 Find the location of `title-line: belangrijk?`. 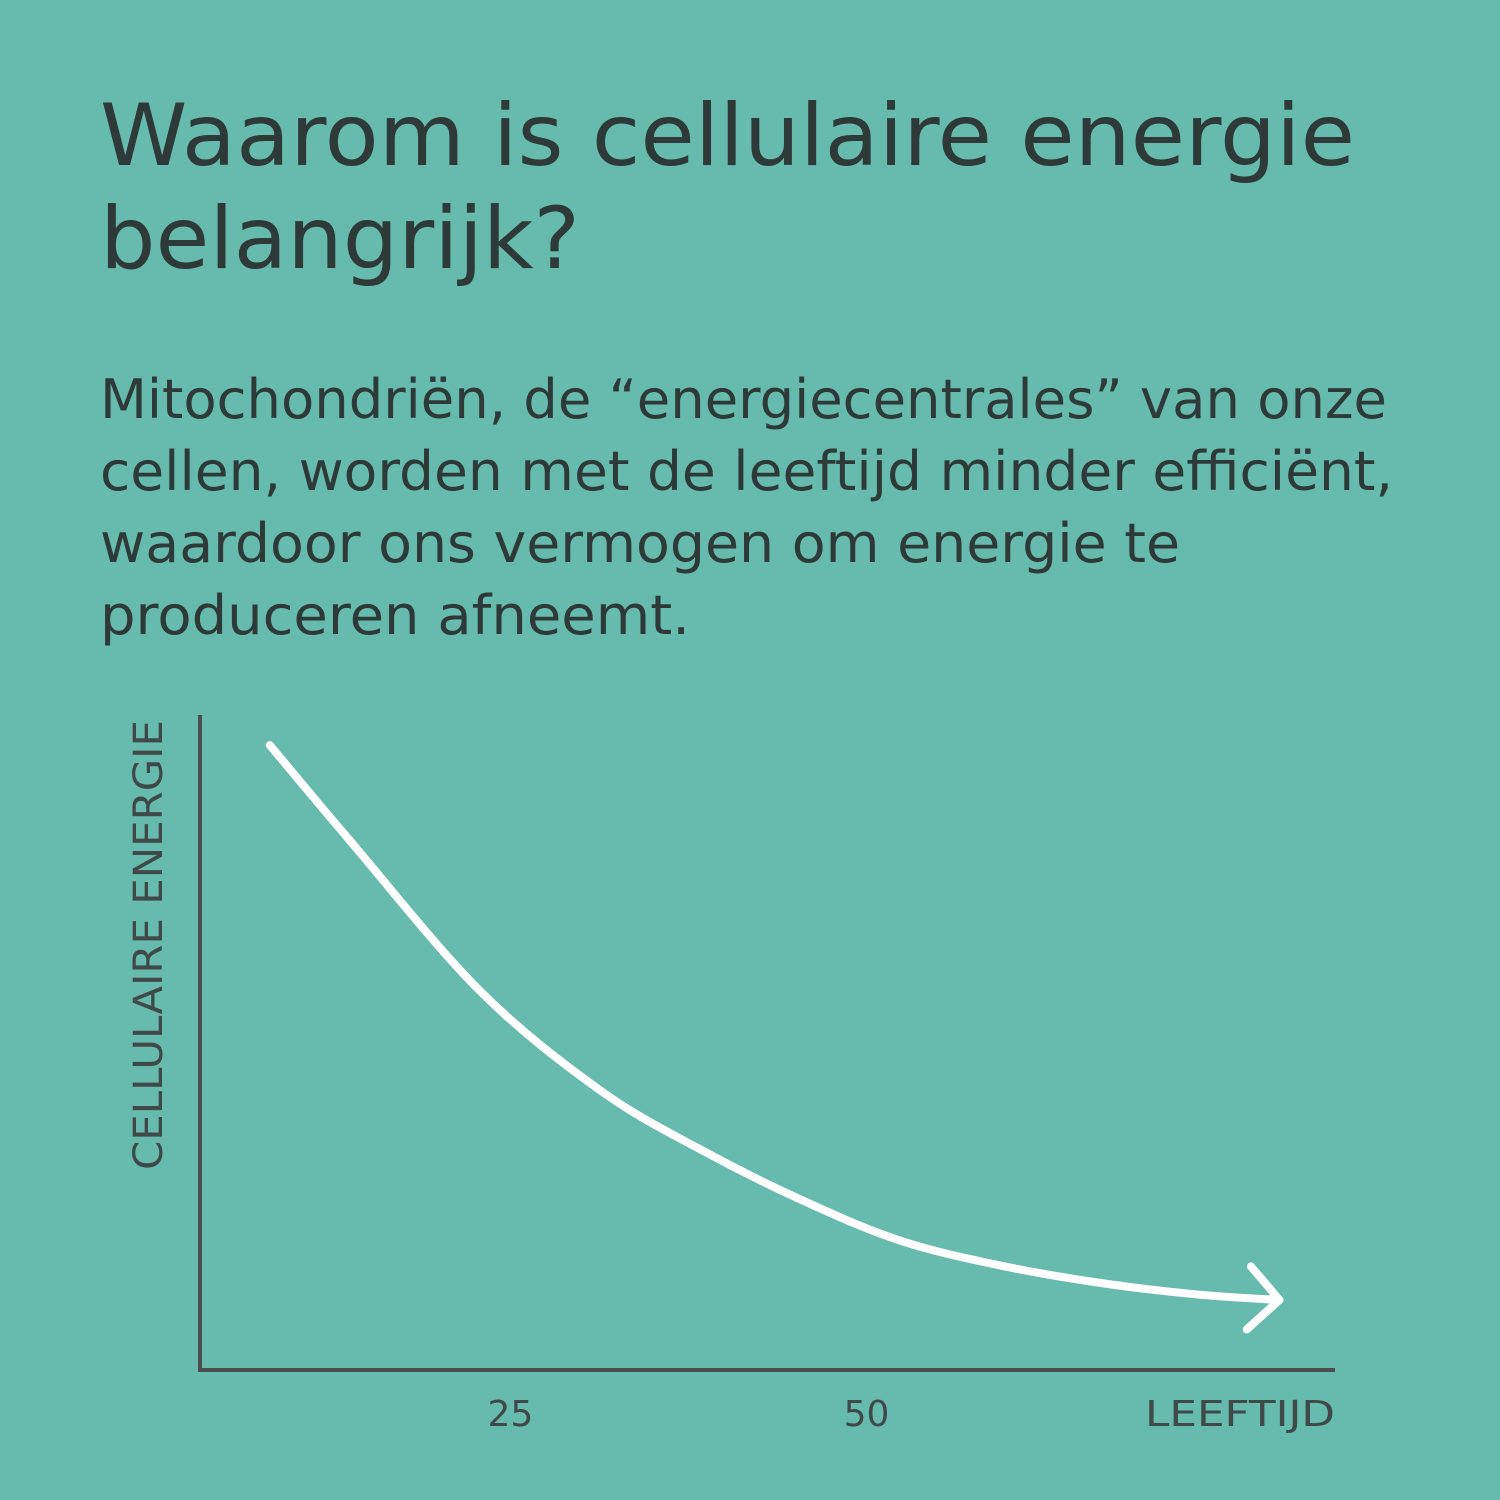

title-line: belangrijk? is located at coordinates (340, 239).